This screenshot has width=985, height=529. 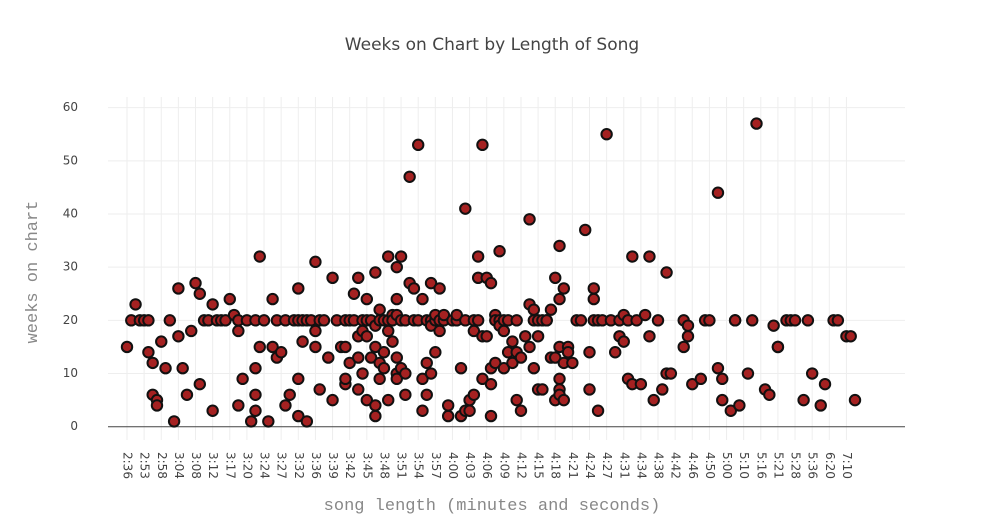 I want to click on y-tick-label: 50, so click(x=70, y=160).